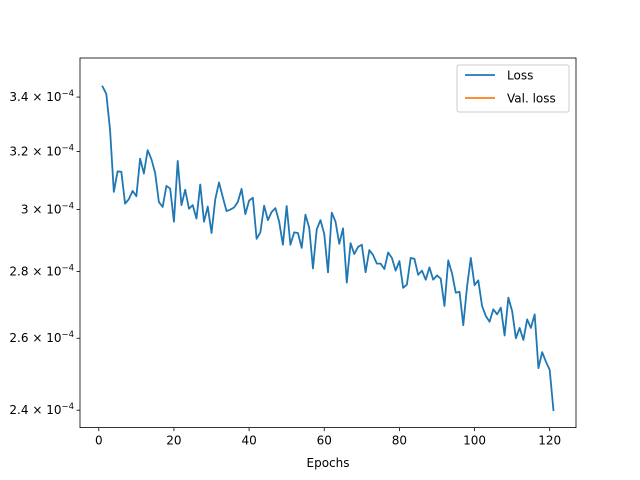 The width and height of the screenshot is (640, 480). I want to click on x-axis-ticks: 0 20 40 60 80 100 120, so click(328, 437).